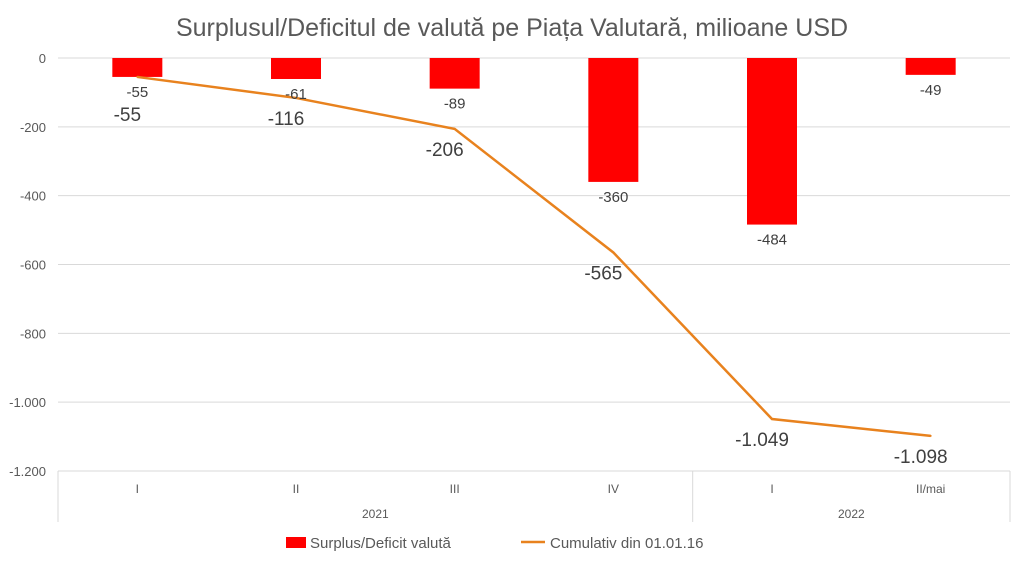 This screenshot has height=568, width=1024. What do you see at coordinates (296, 94) in the screenshot?
I see `bar-data-label: -61` at bounding box center [296, 94].